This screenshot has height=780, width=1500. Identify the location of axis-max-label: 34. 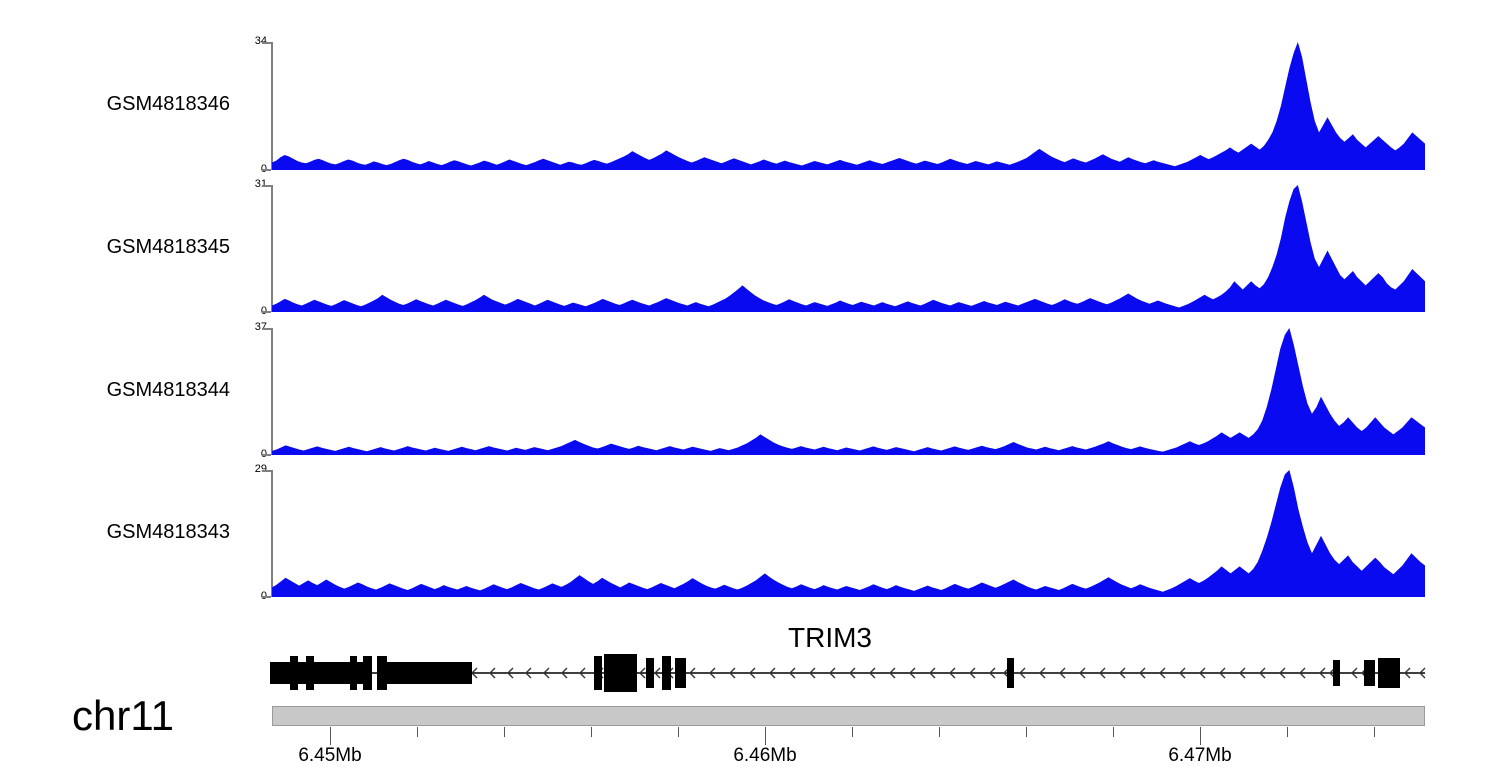
(260, 41).